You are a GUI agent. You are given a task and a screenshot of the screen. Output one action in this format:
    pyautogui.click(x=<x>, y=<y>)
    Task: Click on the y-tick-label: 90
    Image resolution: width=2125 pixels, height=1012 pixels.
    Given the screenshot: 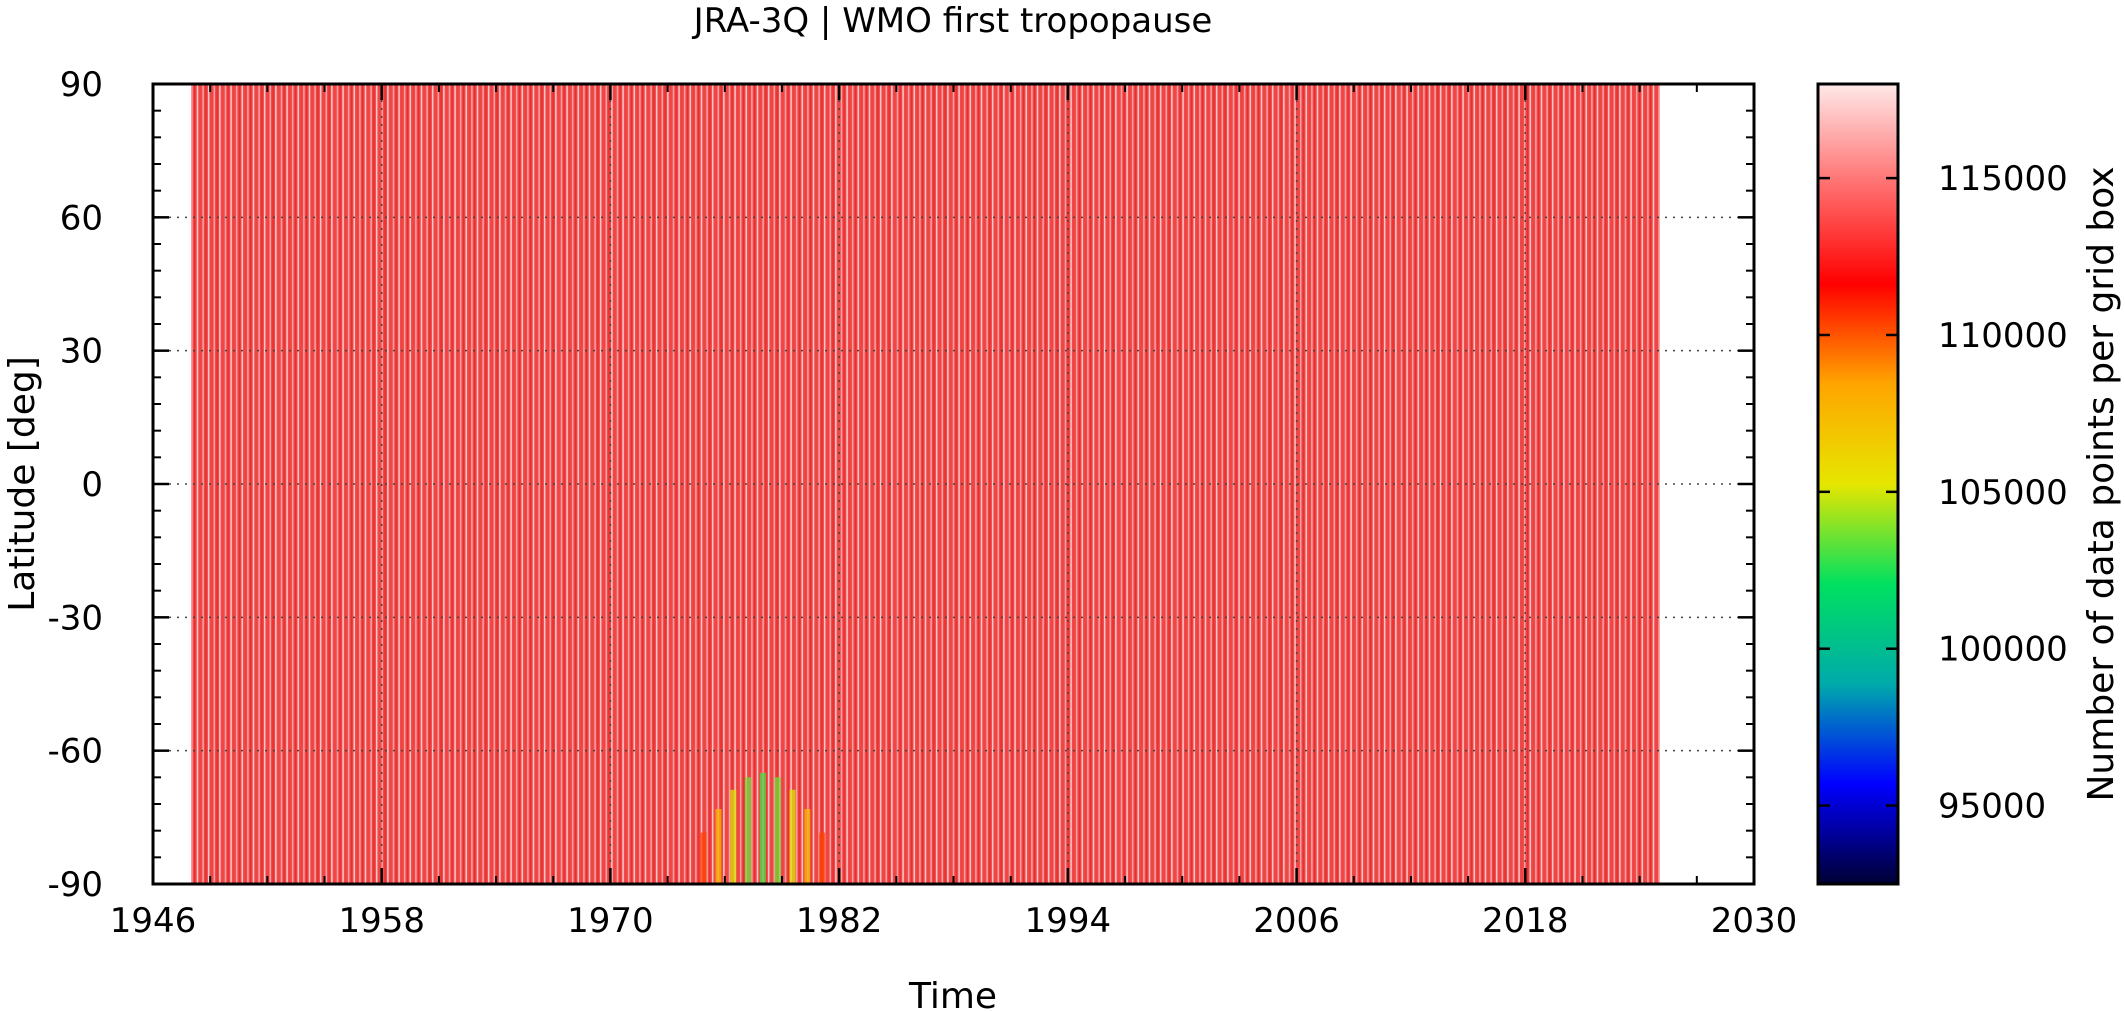 What is the action you would take?
    pyautogui.click(x=81, y=85)
    